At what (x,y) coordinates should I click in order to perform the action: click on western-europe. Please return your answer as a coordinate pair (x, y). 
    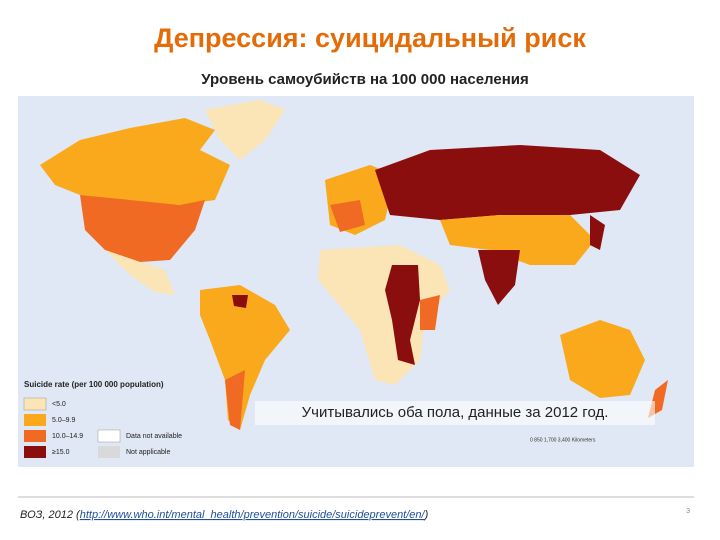
    Looking at the image, I should click on (347, 216).